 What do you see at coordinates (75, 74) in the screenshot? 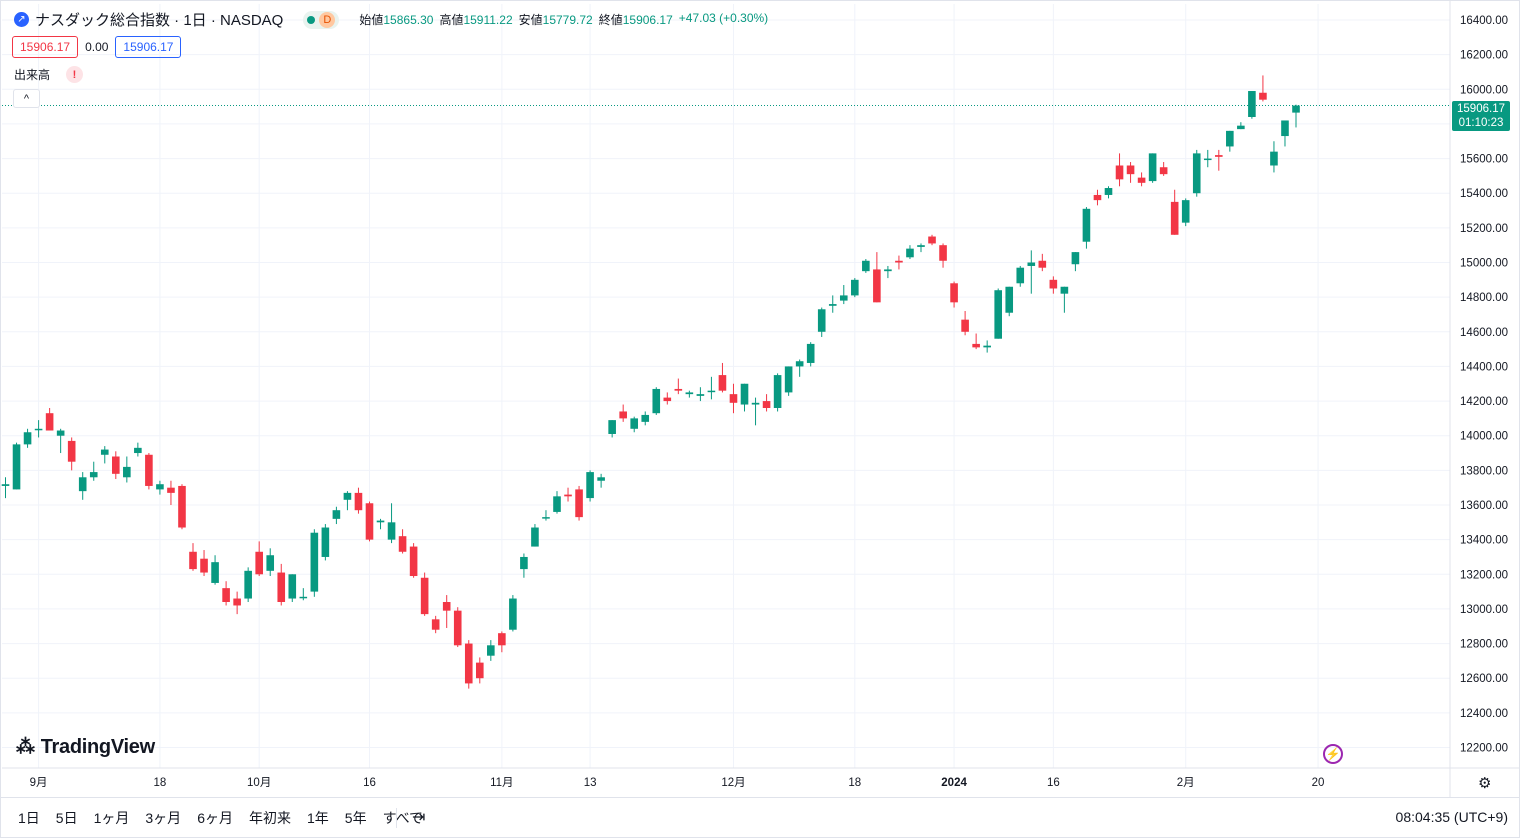
I see `warning-icon: !` at bounding box center [75, 74].